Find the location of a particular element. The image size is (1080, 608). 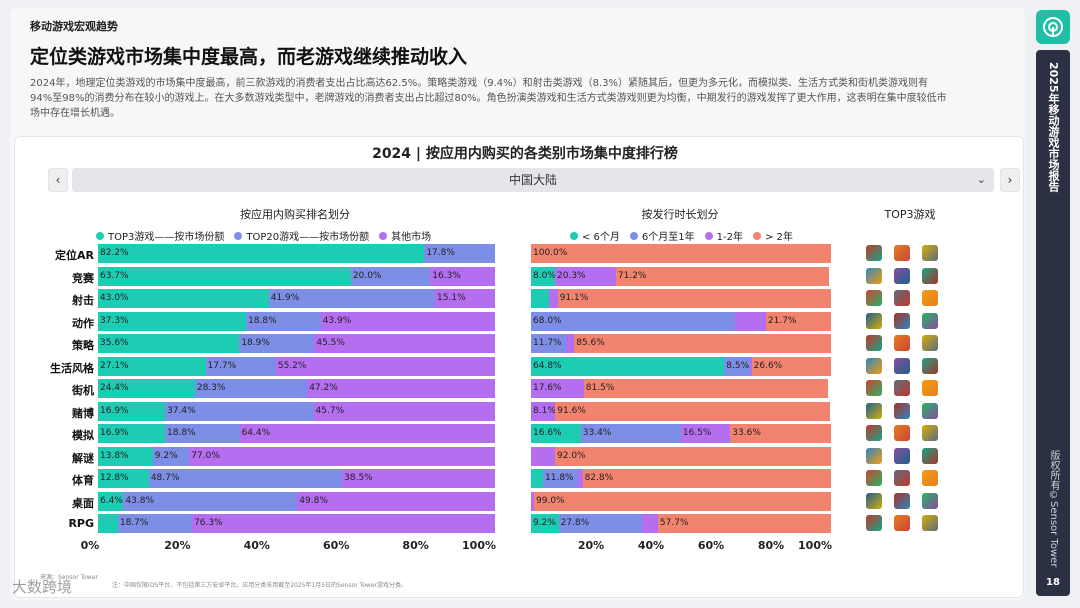

bar-segment: 38.5% is located at coordinates (418, 478).